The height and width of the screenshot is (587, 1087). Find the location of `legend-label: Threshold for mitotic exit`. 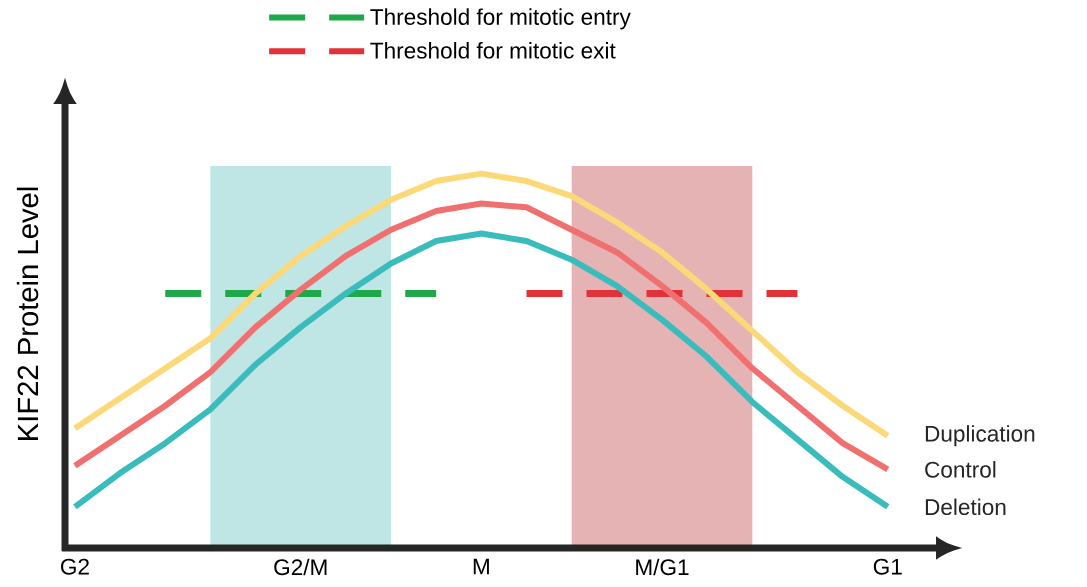

legend-label: Threshold for mitotic exit is located at coordinates (493, 50).